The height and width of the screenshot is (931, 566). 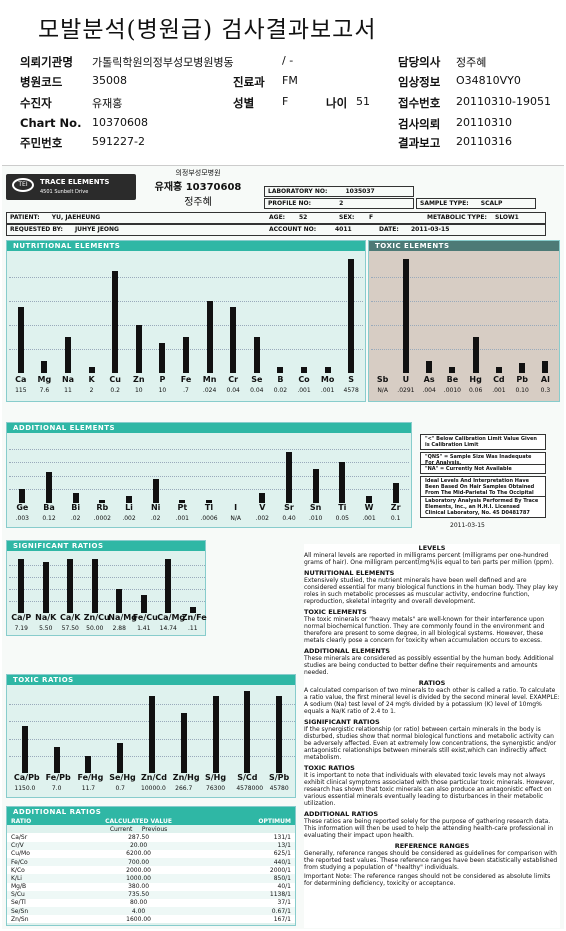 I want to click on table-row: Se/Tl 80.00 37/1, so click(x=151, y=903).